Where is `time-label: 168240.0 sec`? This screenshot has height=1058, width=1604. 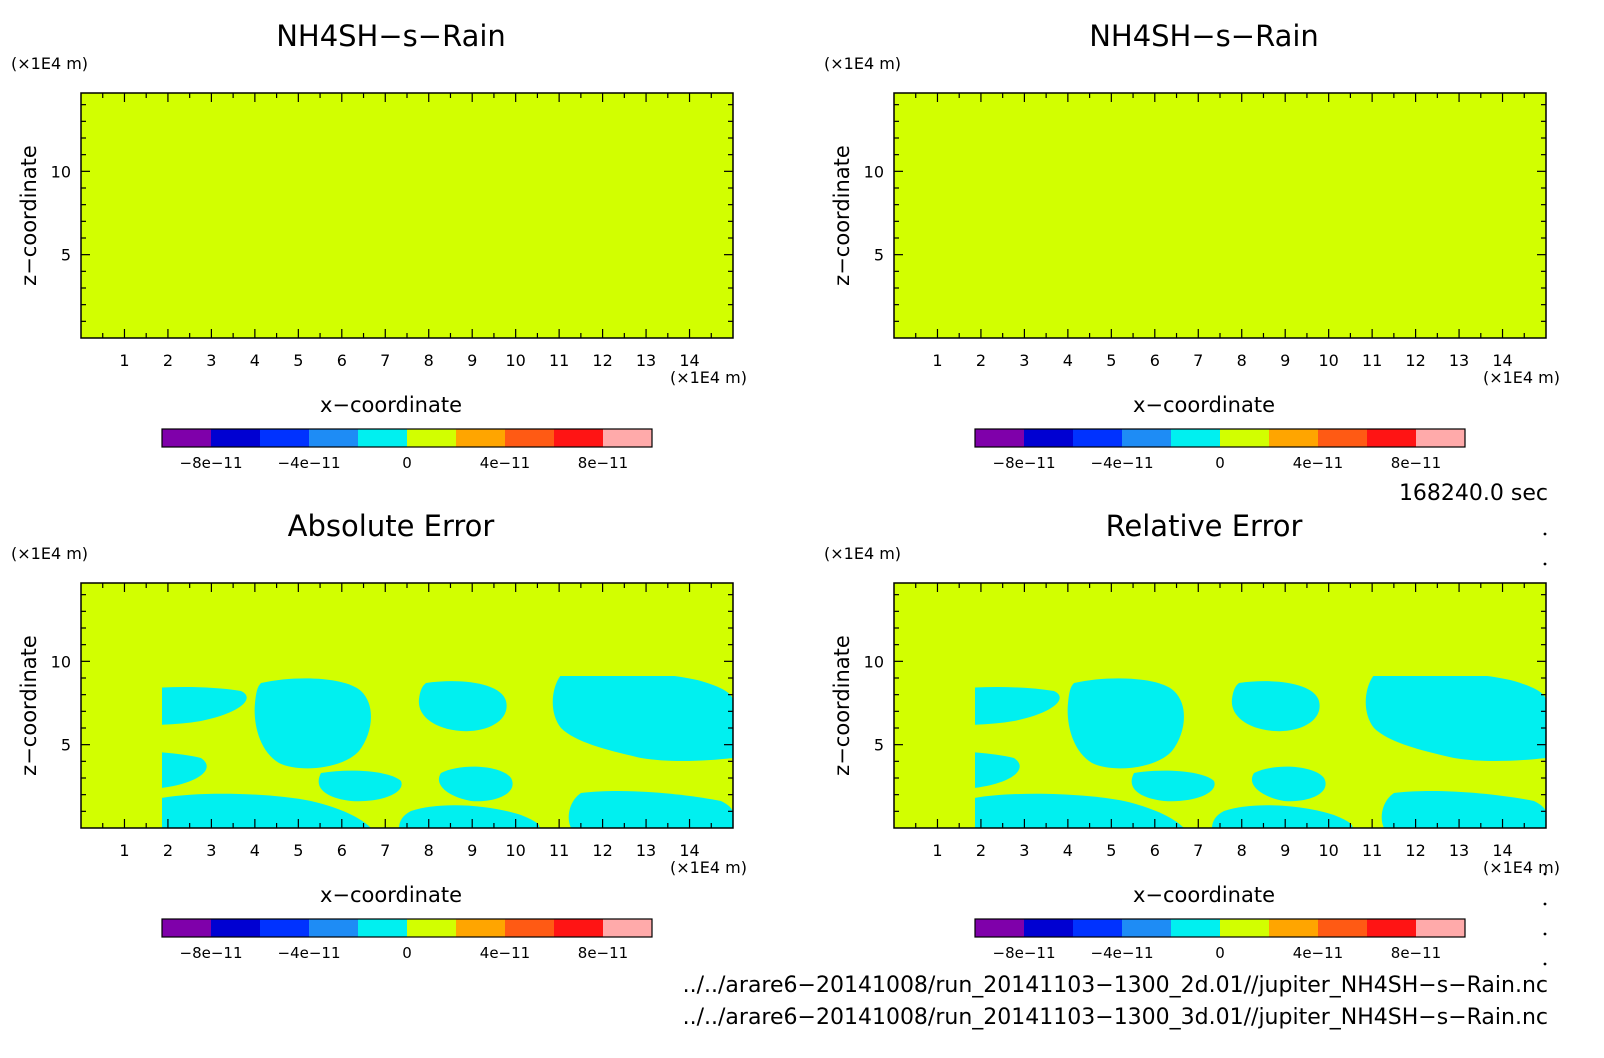
time-label: 168240.0 sec is located at coordinates (1473, 493).